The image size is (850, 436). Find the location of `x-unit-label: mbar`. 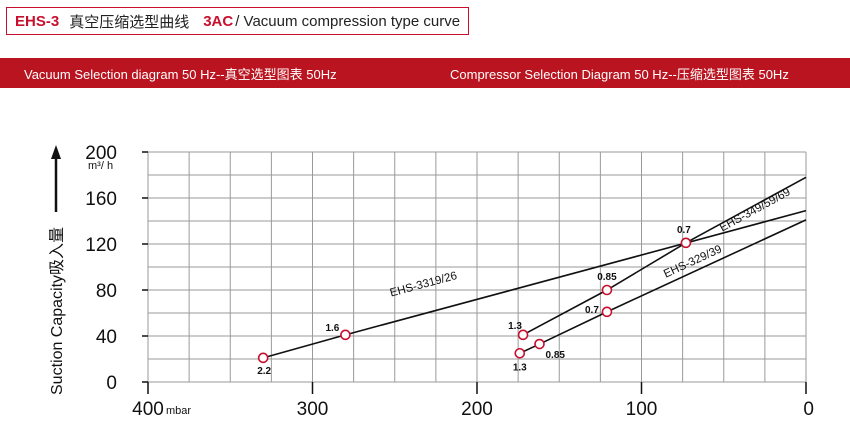

x-unit-label: mbar is located at coordinates (178, 411).